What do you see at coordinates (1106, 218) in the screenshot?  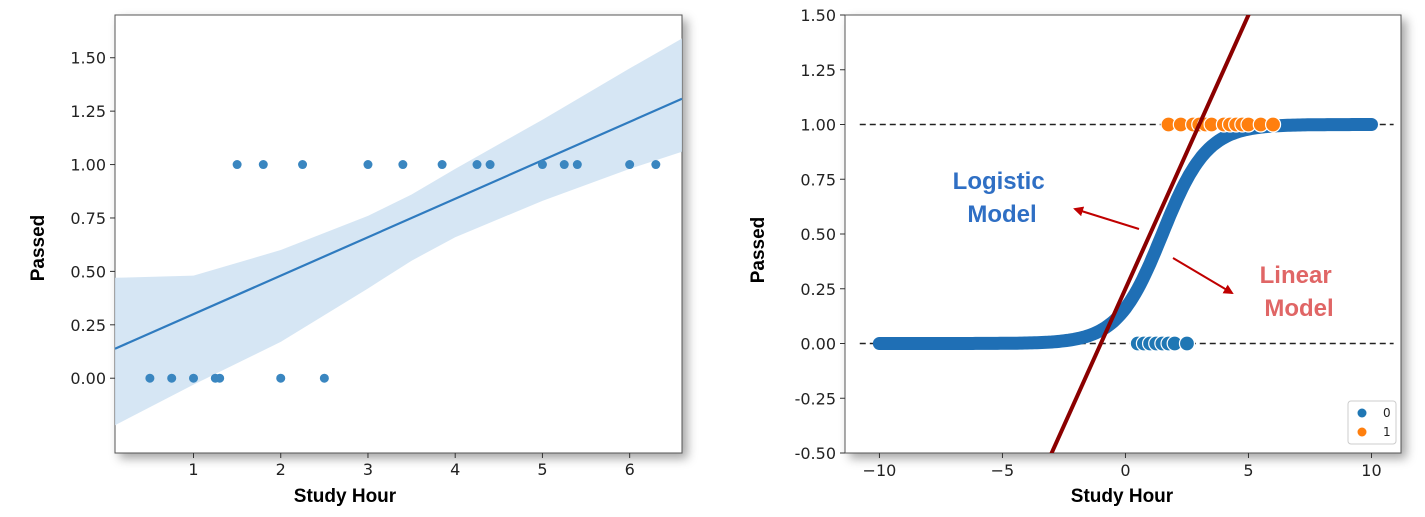 I see `logistic-annotation-arrow` at bounding box center [1106, 218].